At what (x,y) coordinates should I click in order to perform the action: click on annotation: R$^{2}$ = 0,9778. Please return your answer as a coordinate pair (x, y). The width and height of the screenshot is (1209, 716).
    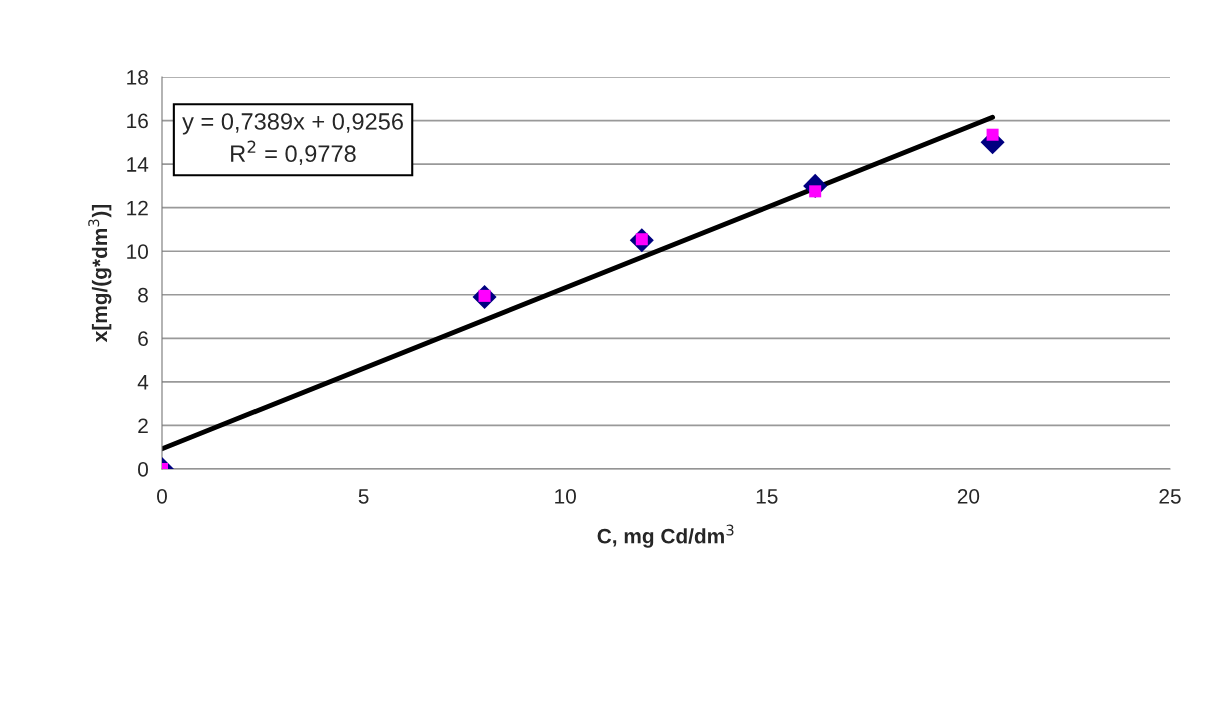
    Looking at the image, I should click on (293, 152).